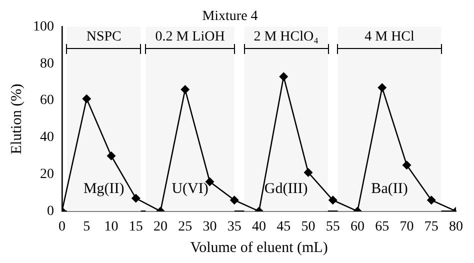 This screenshot has width=474, height=263. I want to click on x-tick-label: 5, so click(86, 226).